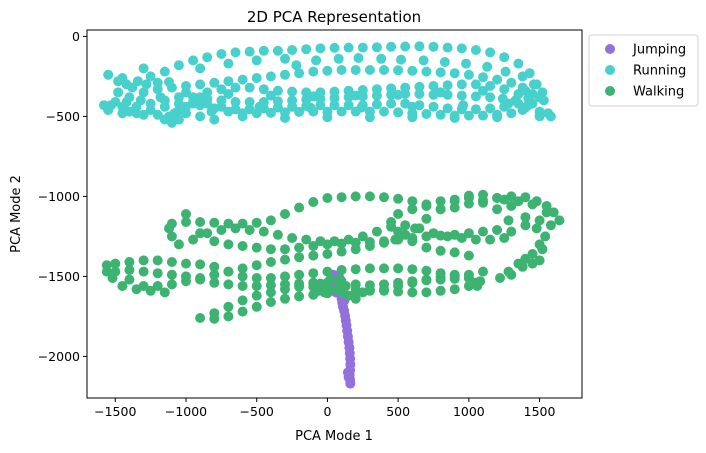  Describe the element at coordinates (16, 214) in the screenshot. I see `y-axis-label: PCA Mode 2` at that location.